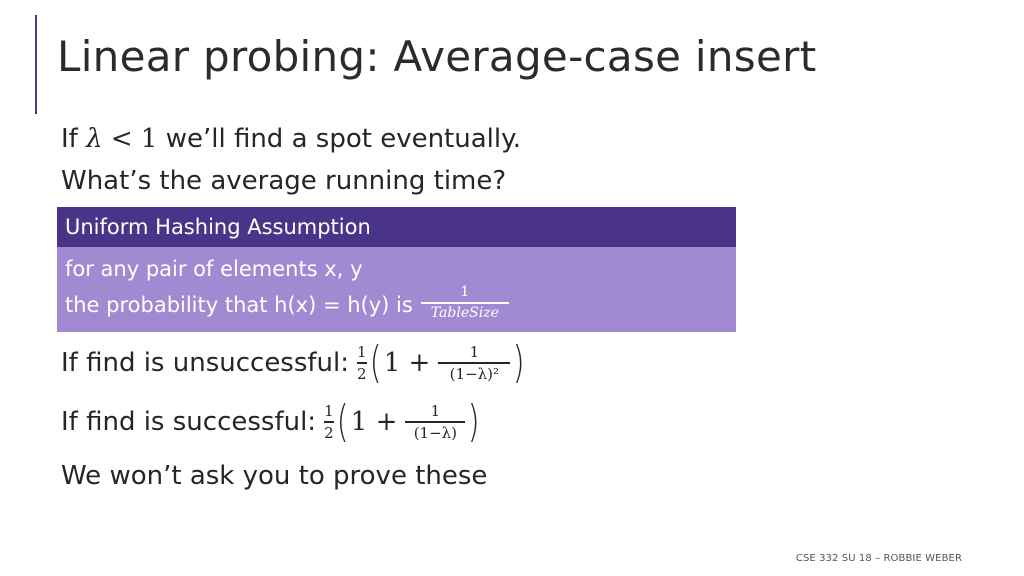  Describe the element at coordinates (189, 422) in the screenshot. I see `successful-label: If find is successful:` at that location.